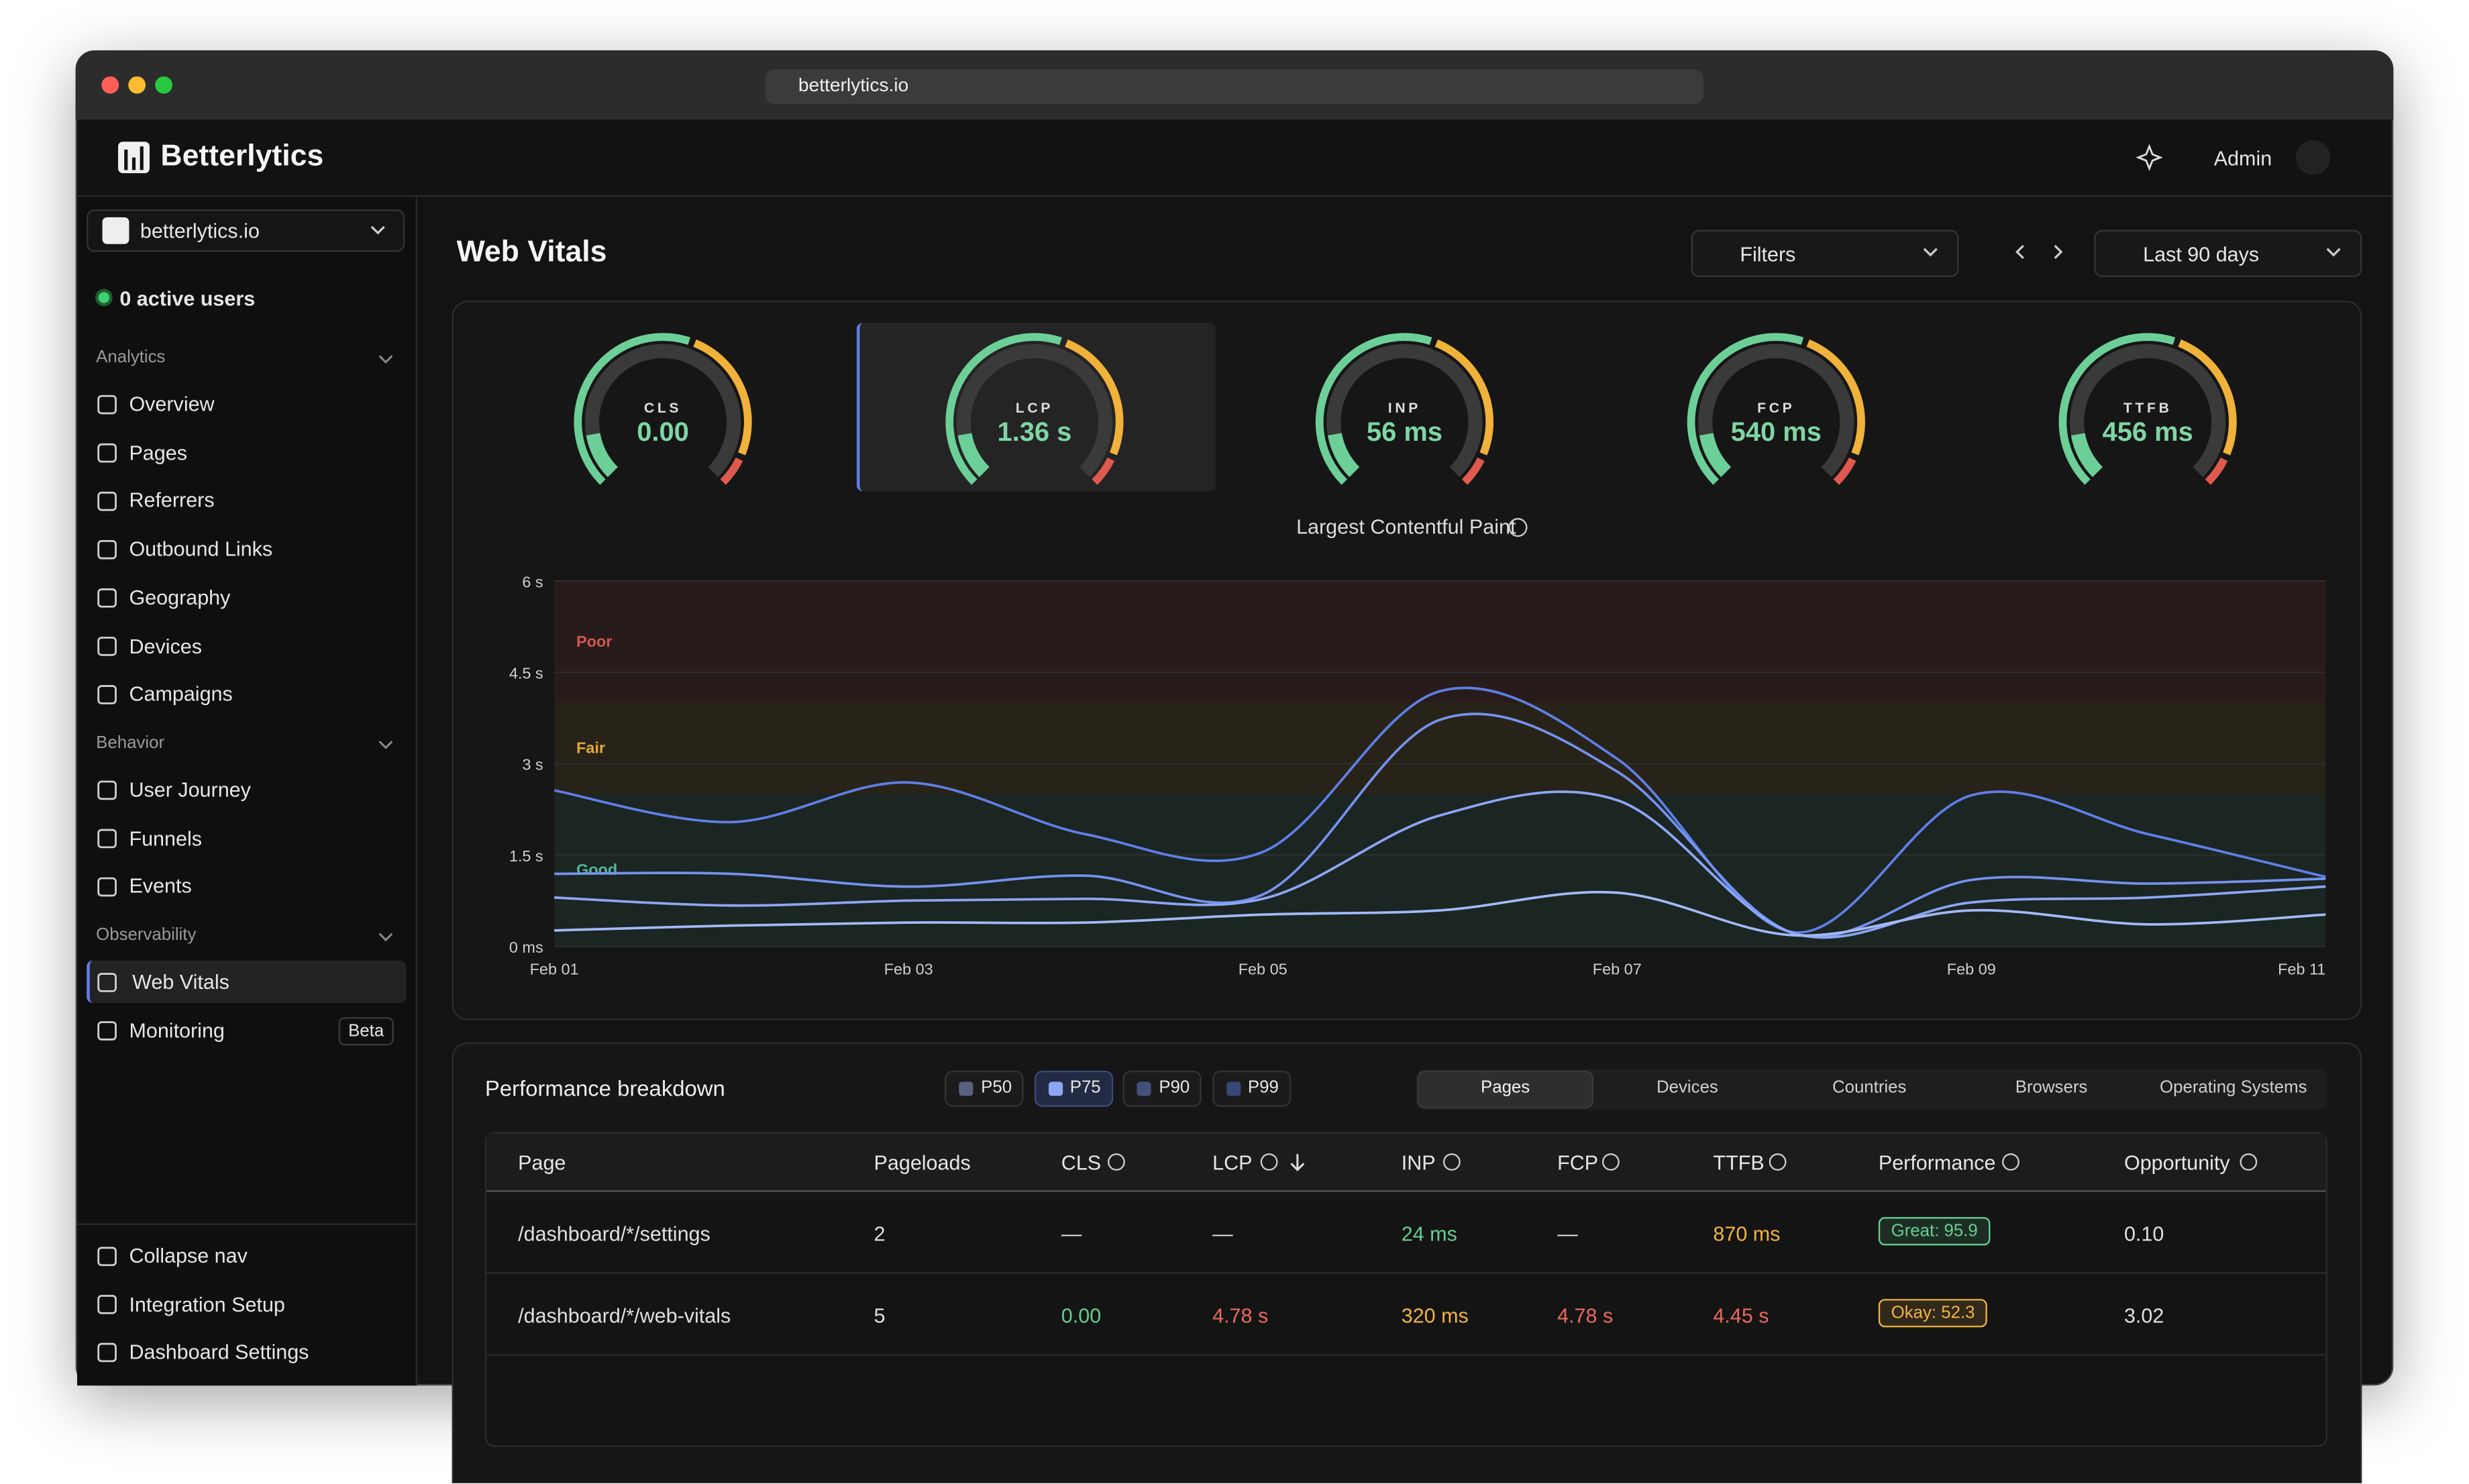 The width and height of the screenshot is (2469, 1484). Describe the element at coordinates (1429, 1234) in the screenshot. I see `cell: 24 ms` at that location.